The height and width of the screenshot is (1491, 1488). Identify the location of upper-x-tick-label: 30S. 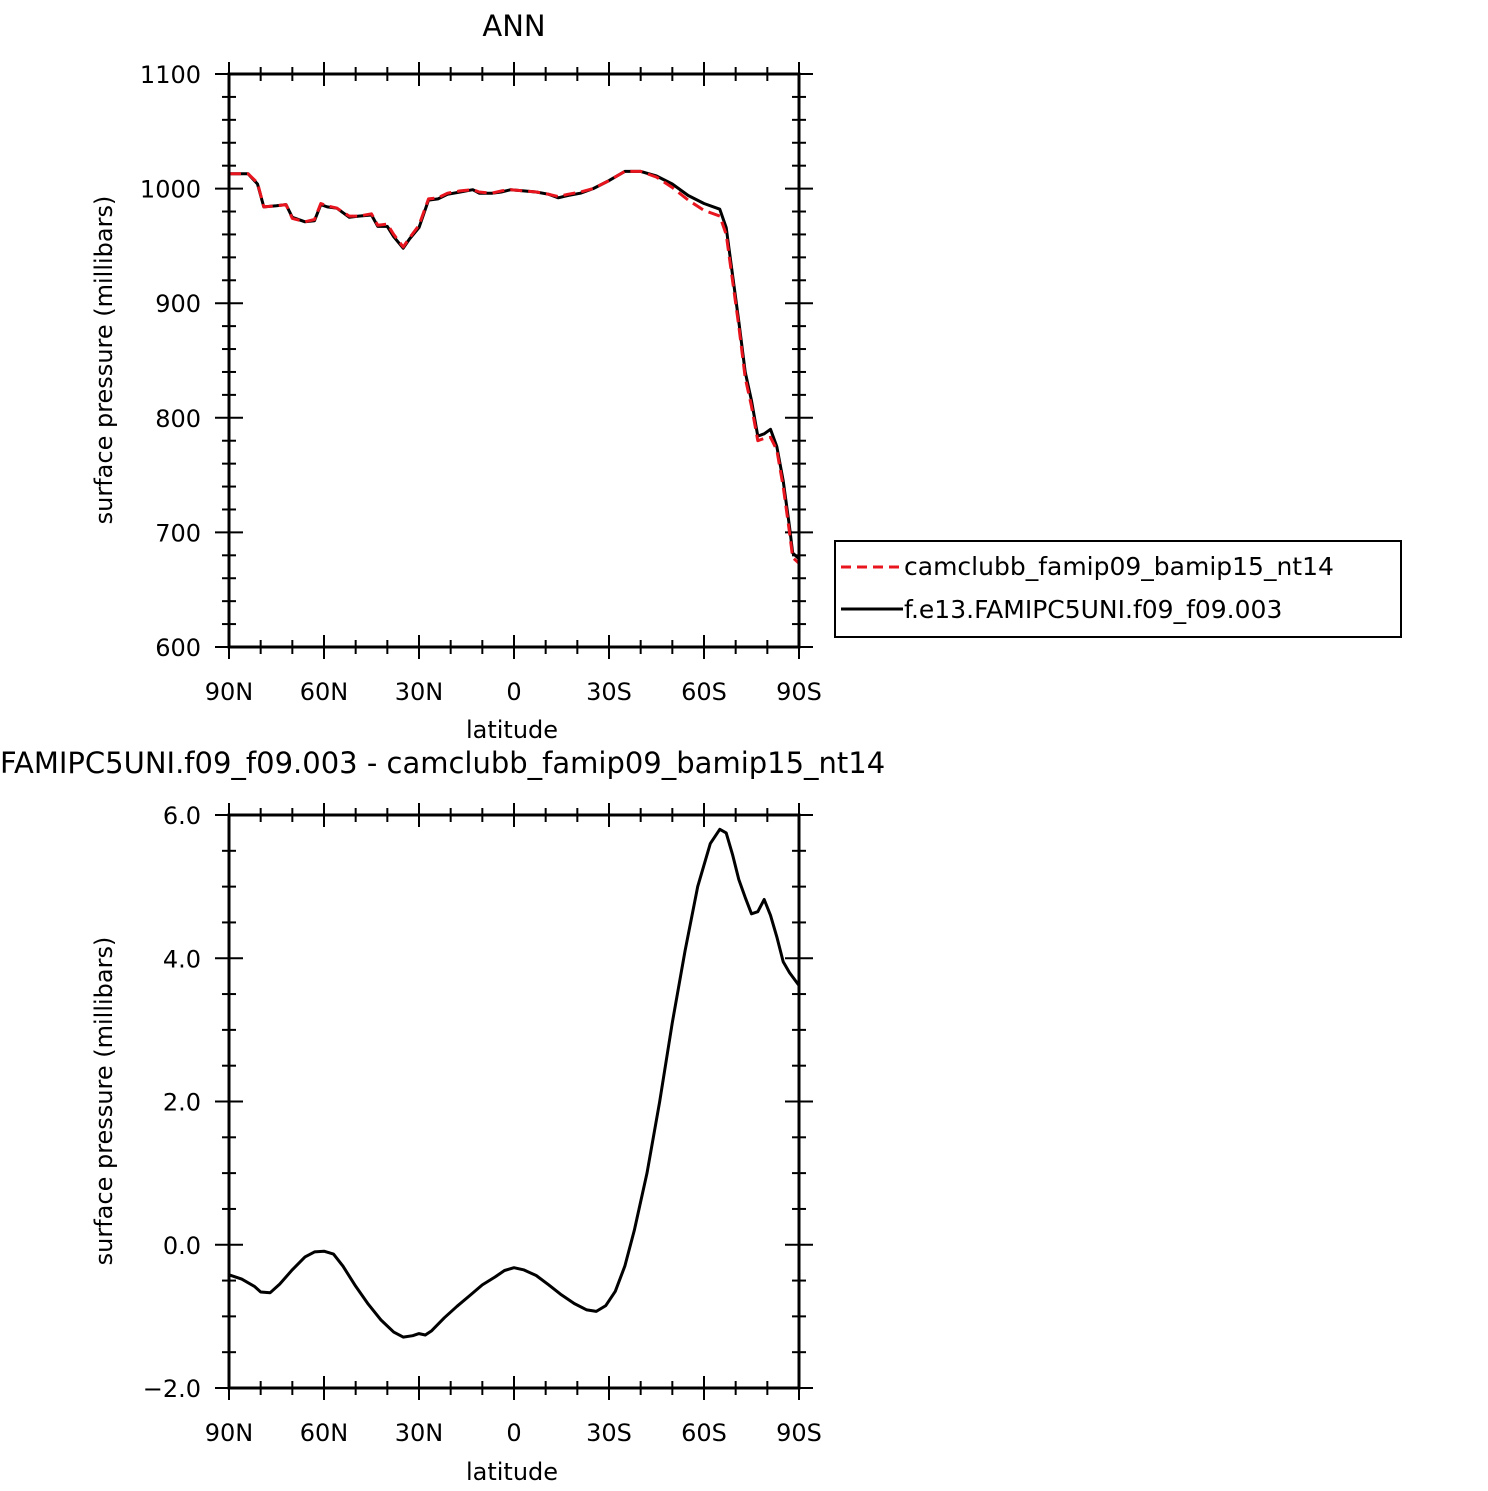
(609, 692).